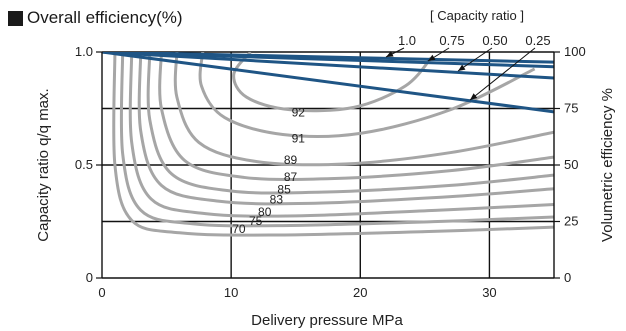 This screenshot has width=626, height=331. What do you see at coordinates (84, 51) in the screenshot?
I see `y-tick-label-left: 1.0` at bounding box center [84, 51].